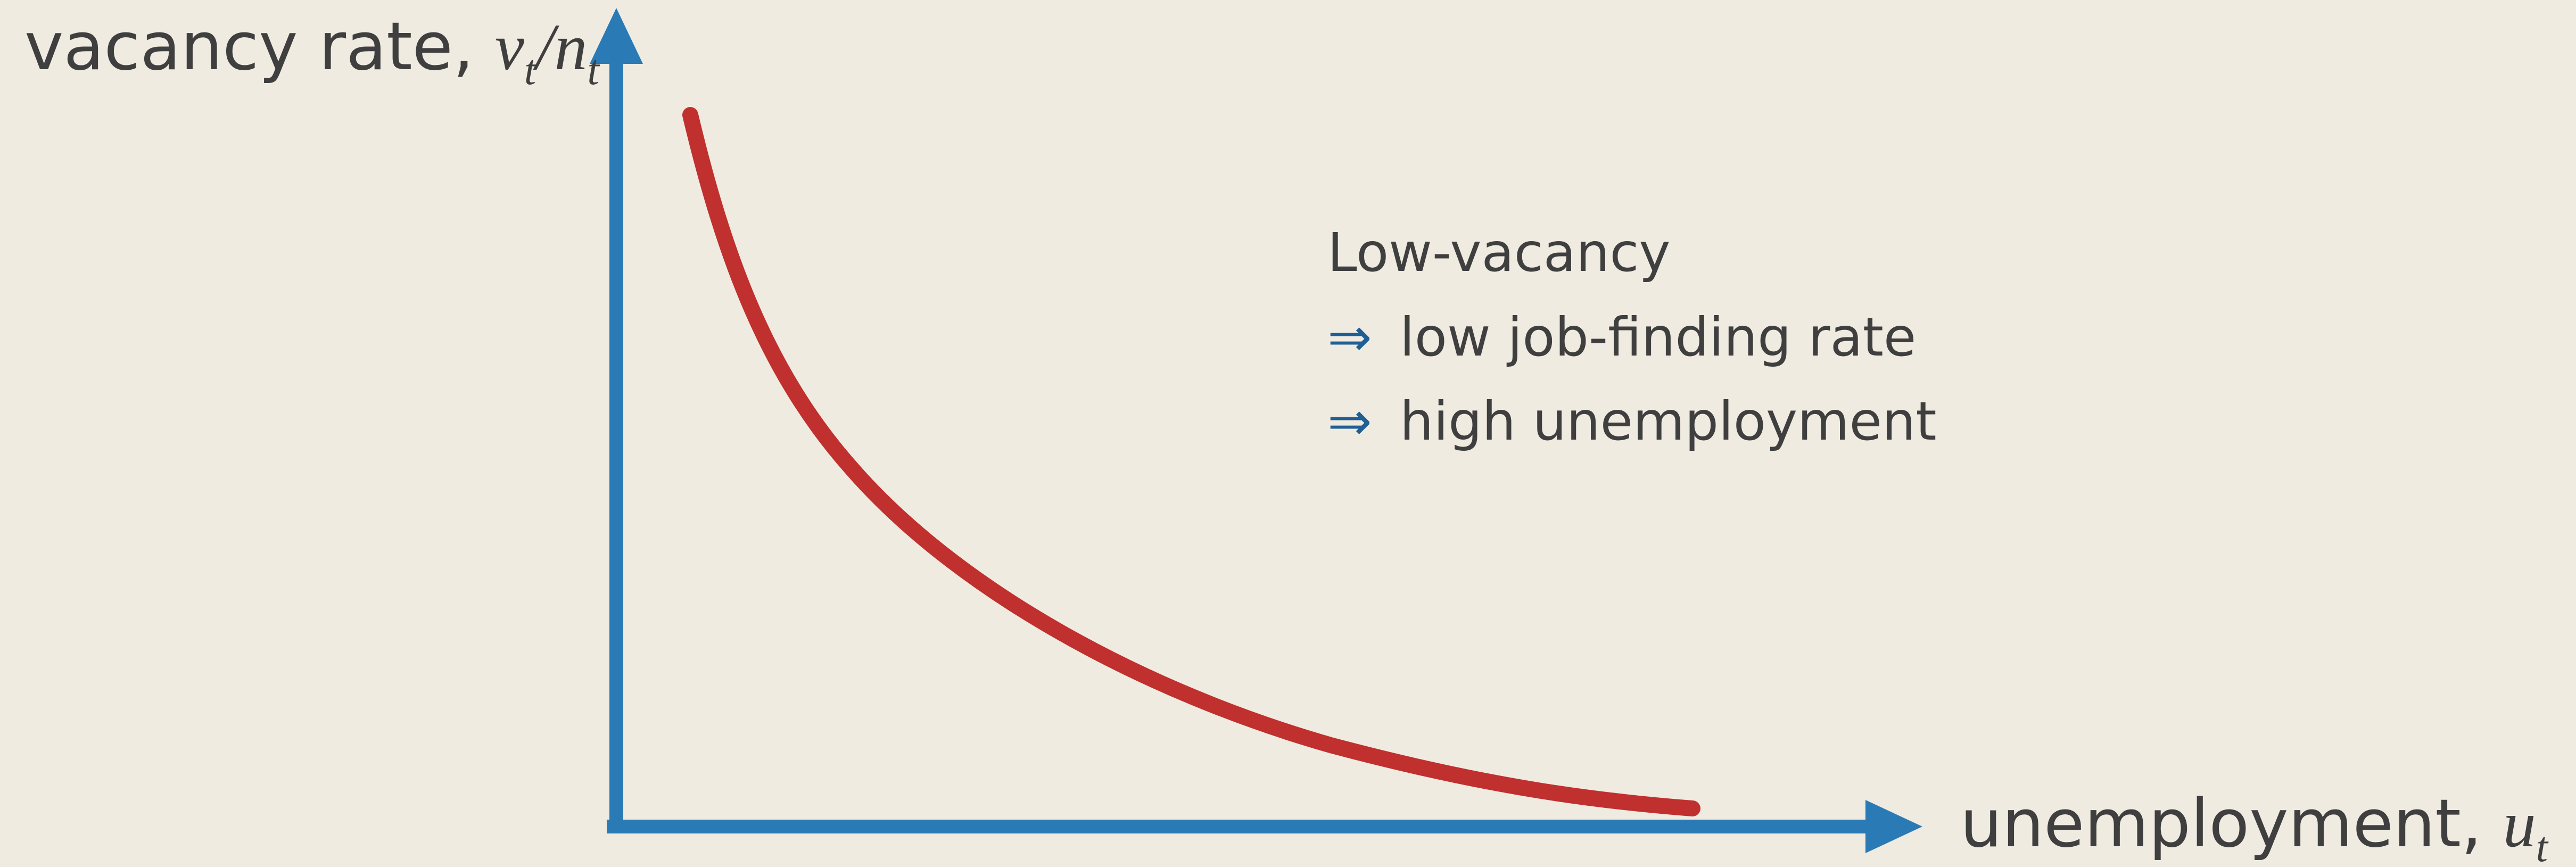  I want to click on annotation-line: low job-finding rate, so click(1658, 337).